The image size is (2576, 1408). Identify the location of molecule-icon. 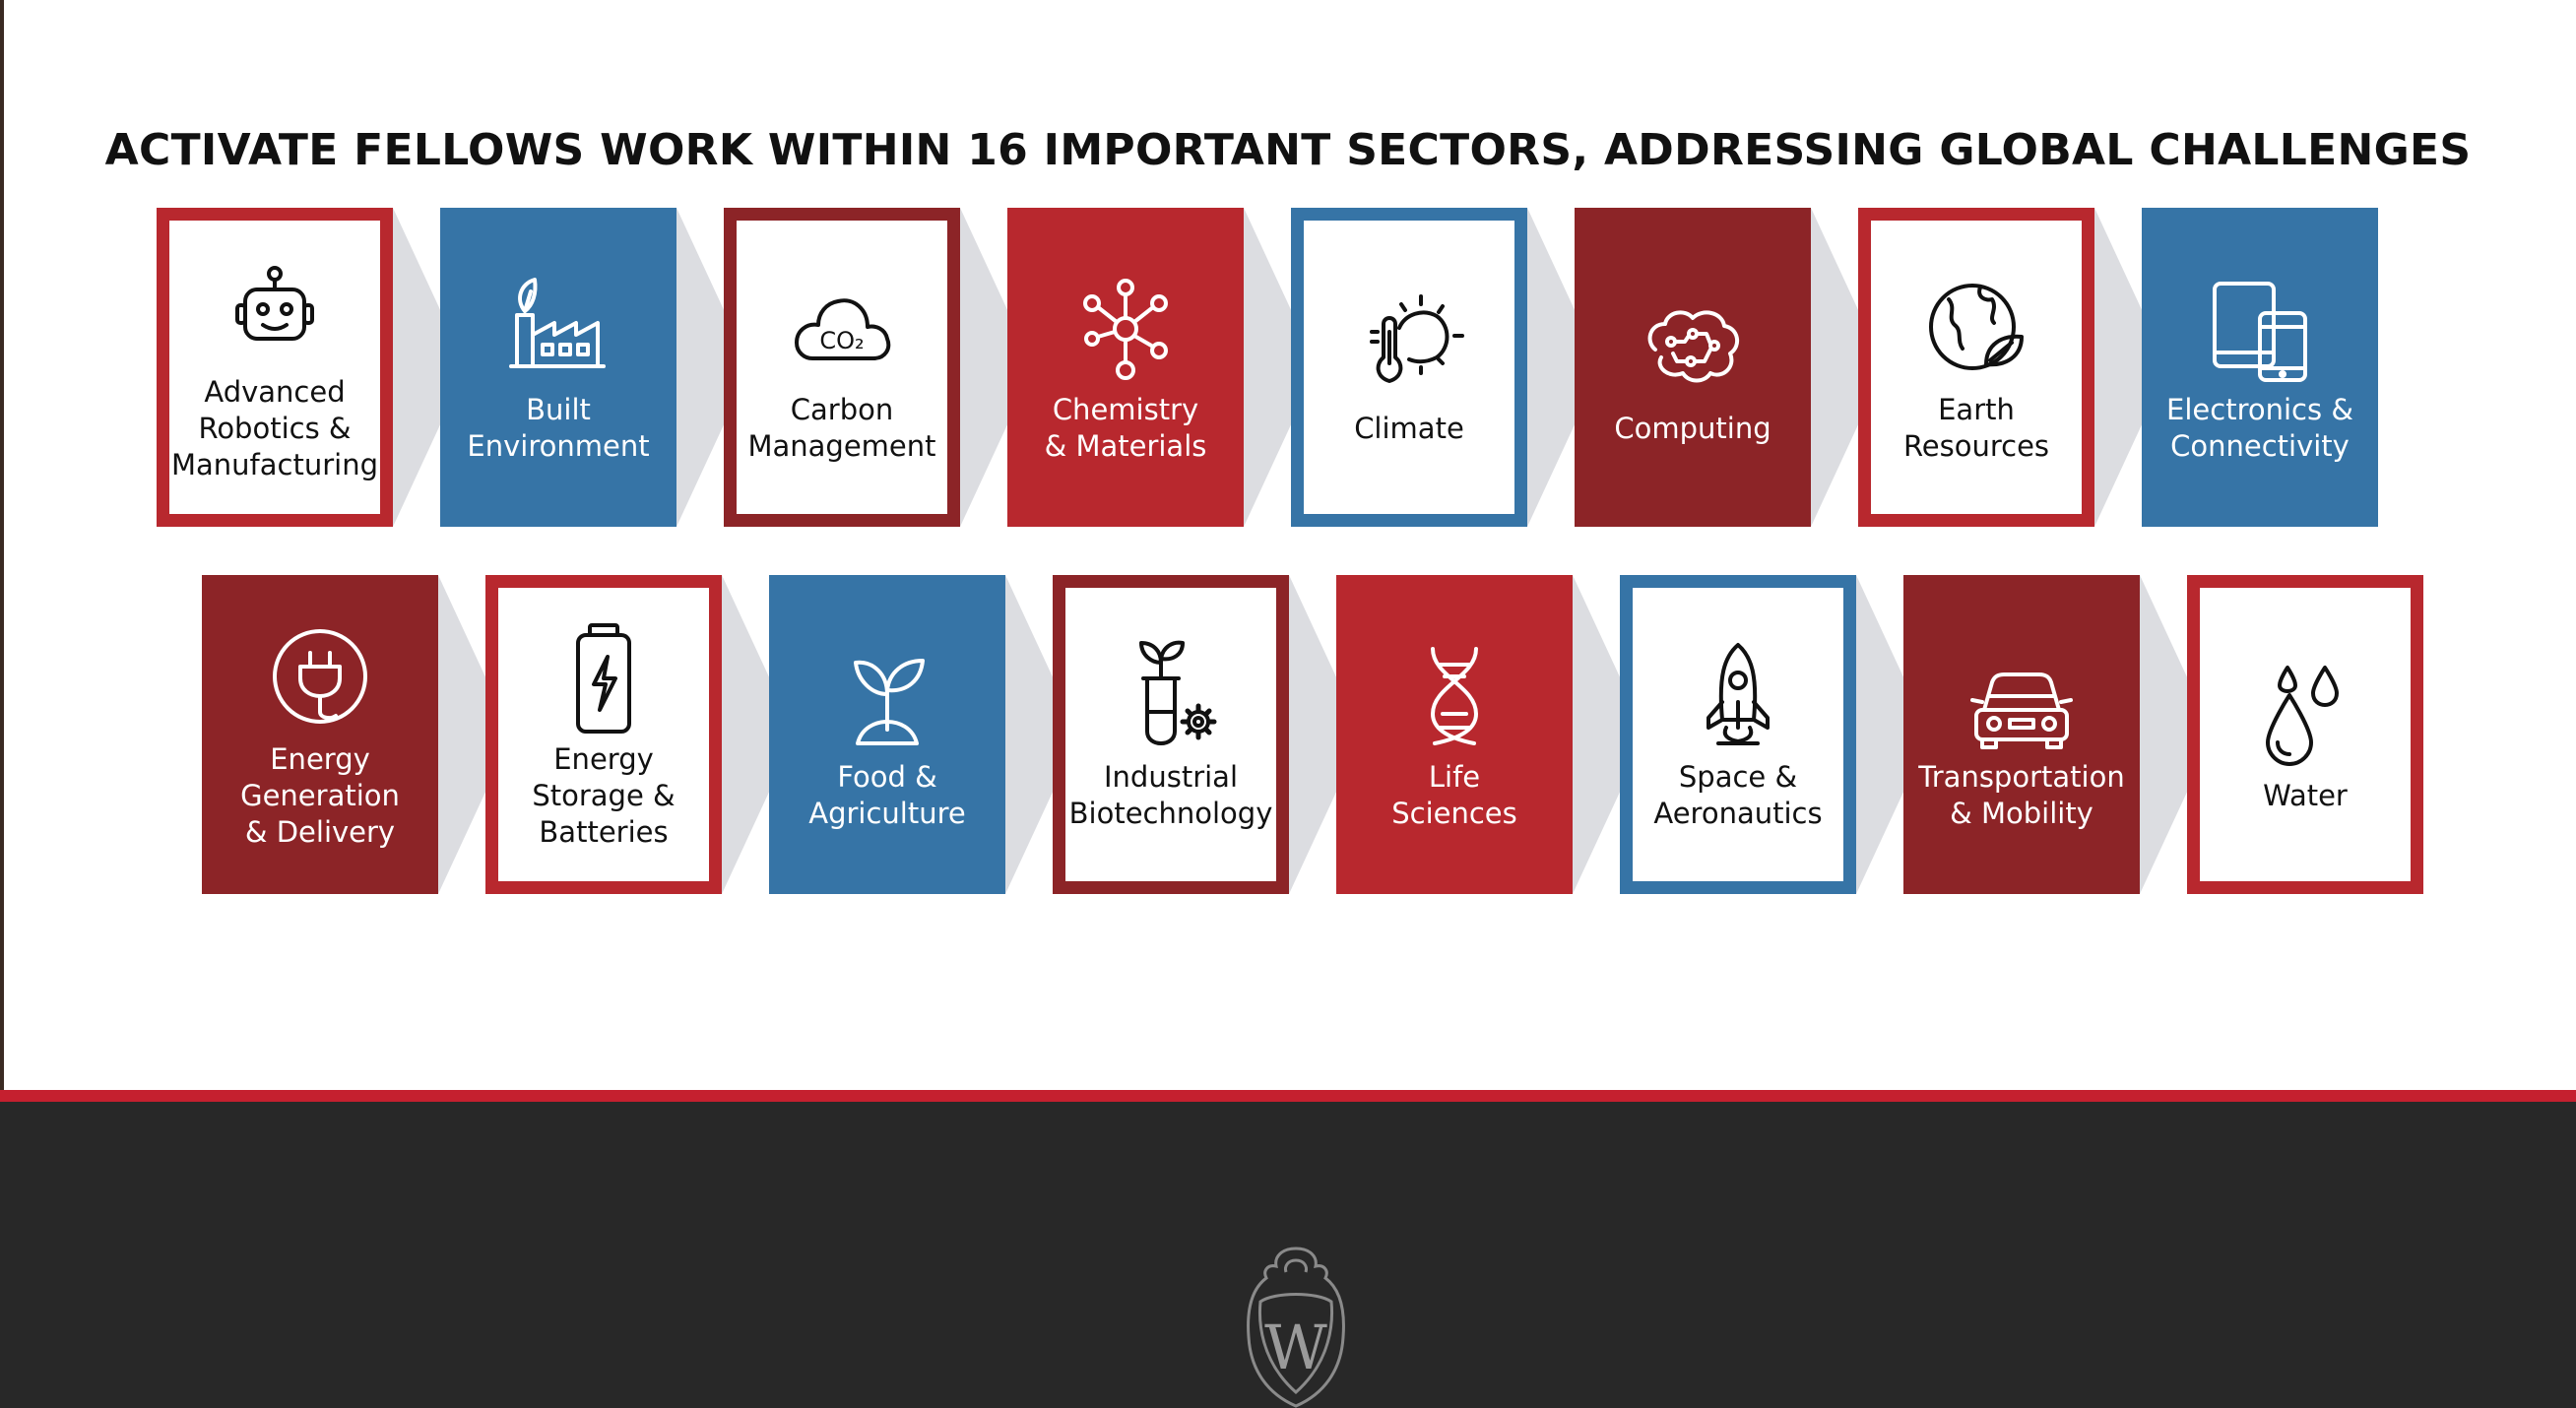
(1125, 329).